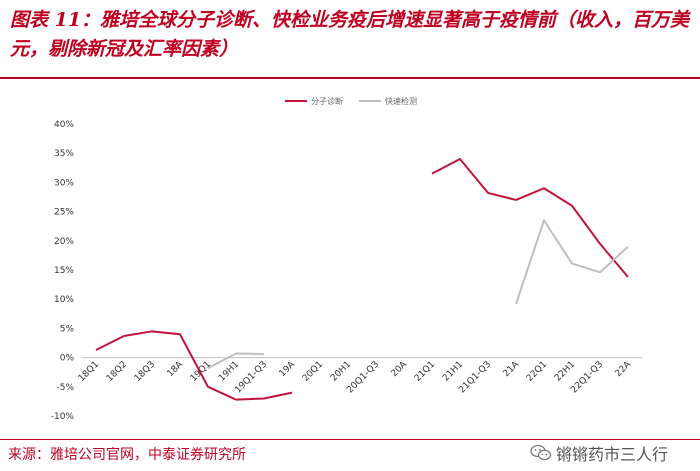 The width and height of the screenshot is (700, 471). I want to click on y-tick-label: 15%, so click(64, 271).